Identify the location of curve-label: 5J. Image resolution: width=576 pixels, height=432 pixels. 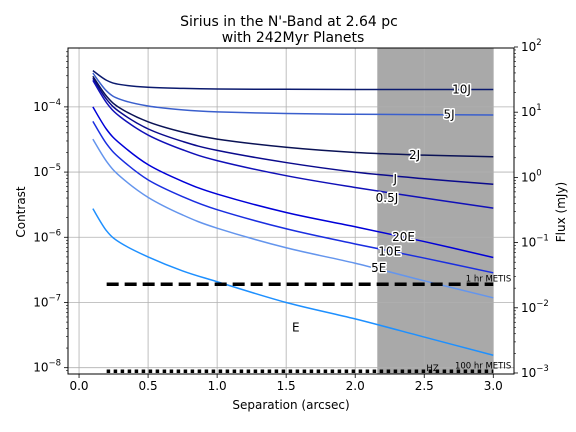
(449, 115).